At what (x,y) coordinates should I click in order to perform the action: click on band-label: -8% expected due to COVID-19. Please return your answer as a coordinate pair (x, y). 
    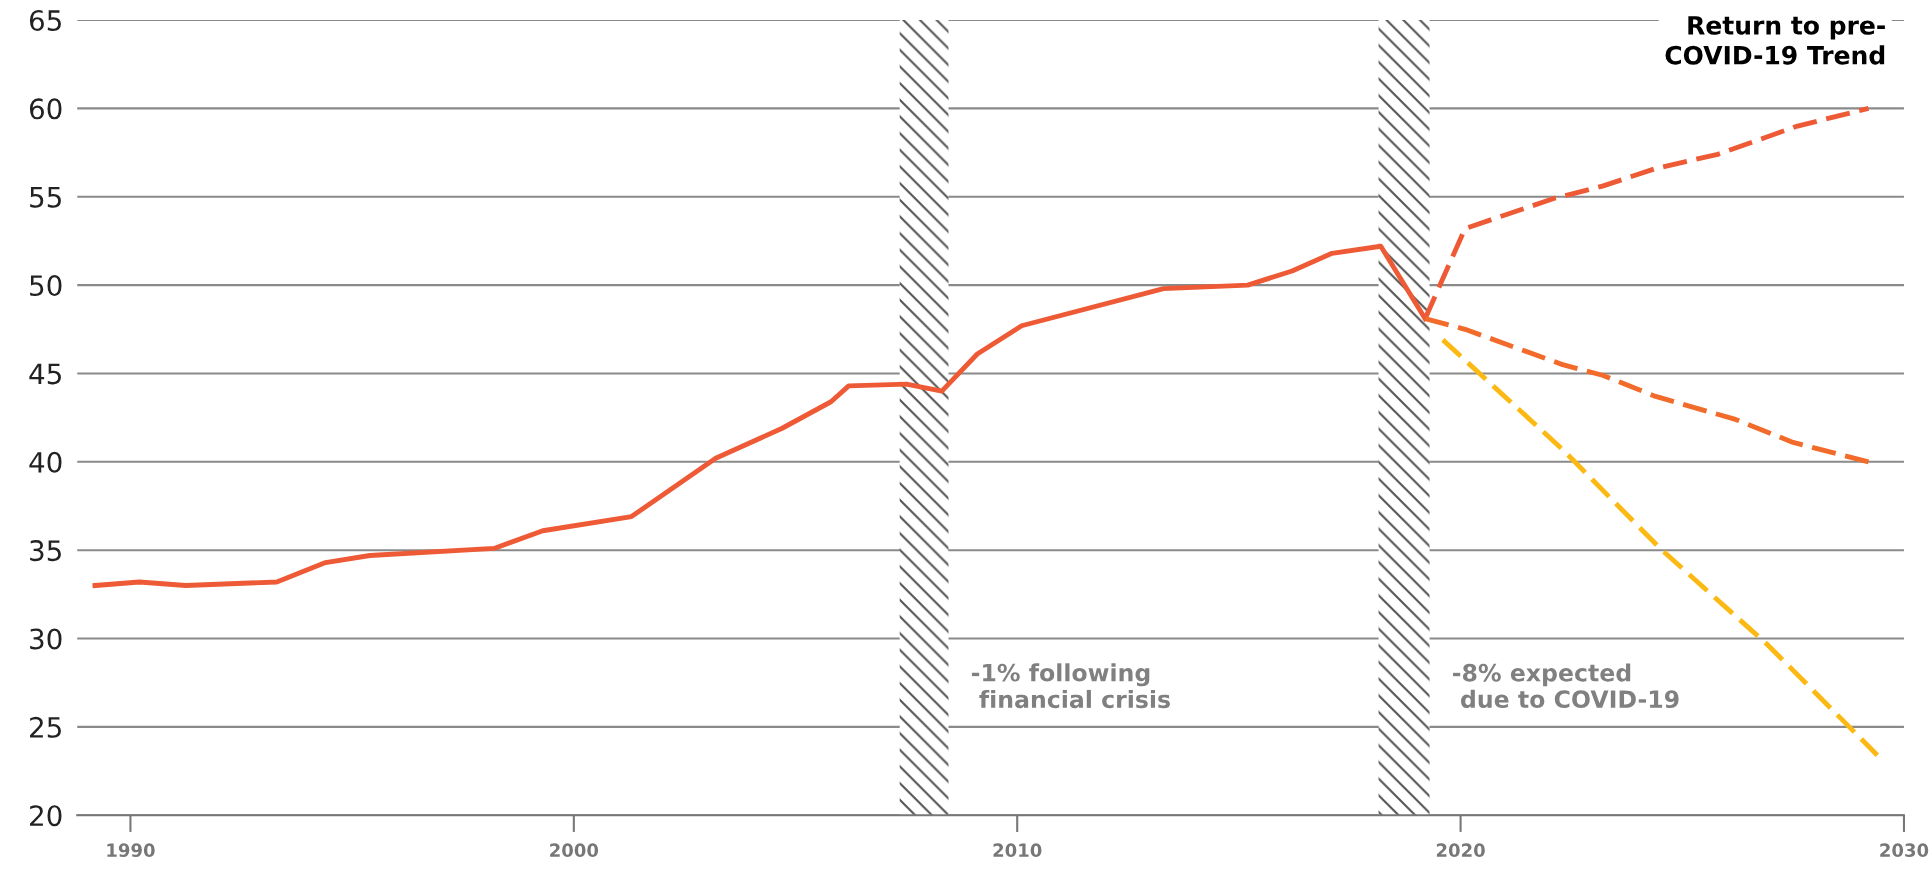
    Looking at the image, I should click on (1566, 686).